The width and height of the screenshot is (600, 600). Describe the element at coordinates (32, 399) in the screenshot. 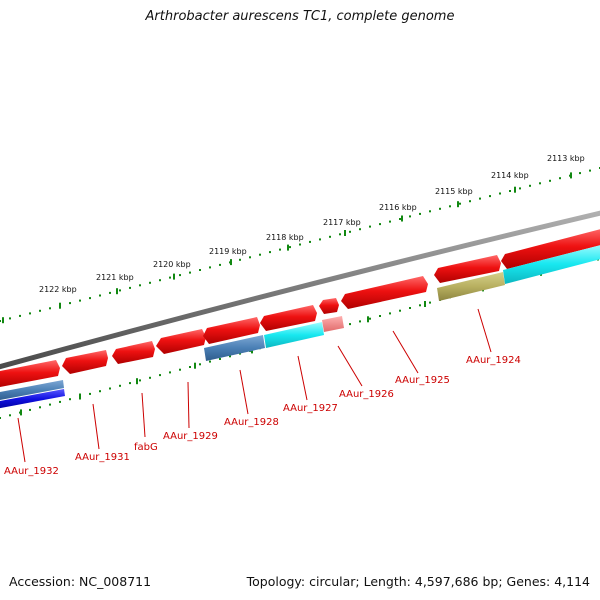

I see `gene-box-aaur-1932-lower` at that location.